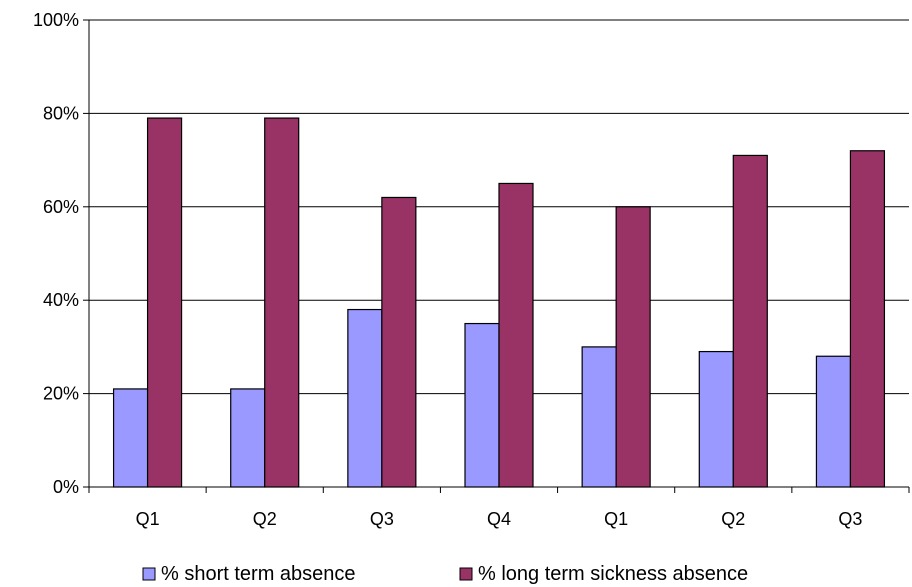  I want to click on x-tick-labels: Q1 Q2 Q3 Q4 Q1 Q2 Q3, so click(499, 519).